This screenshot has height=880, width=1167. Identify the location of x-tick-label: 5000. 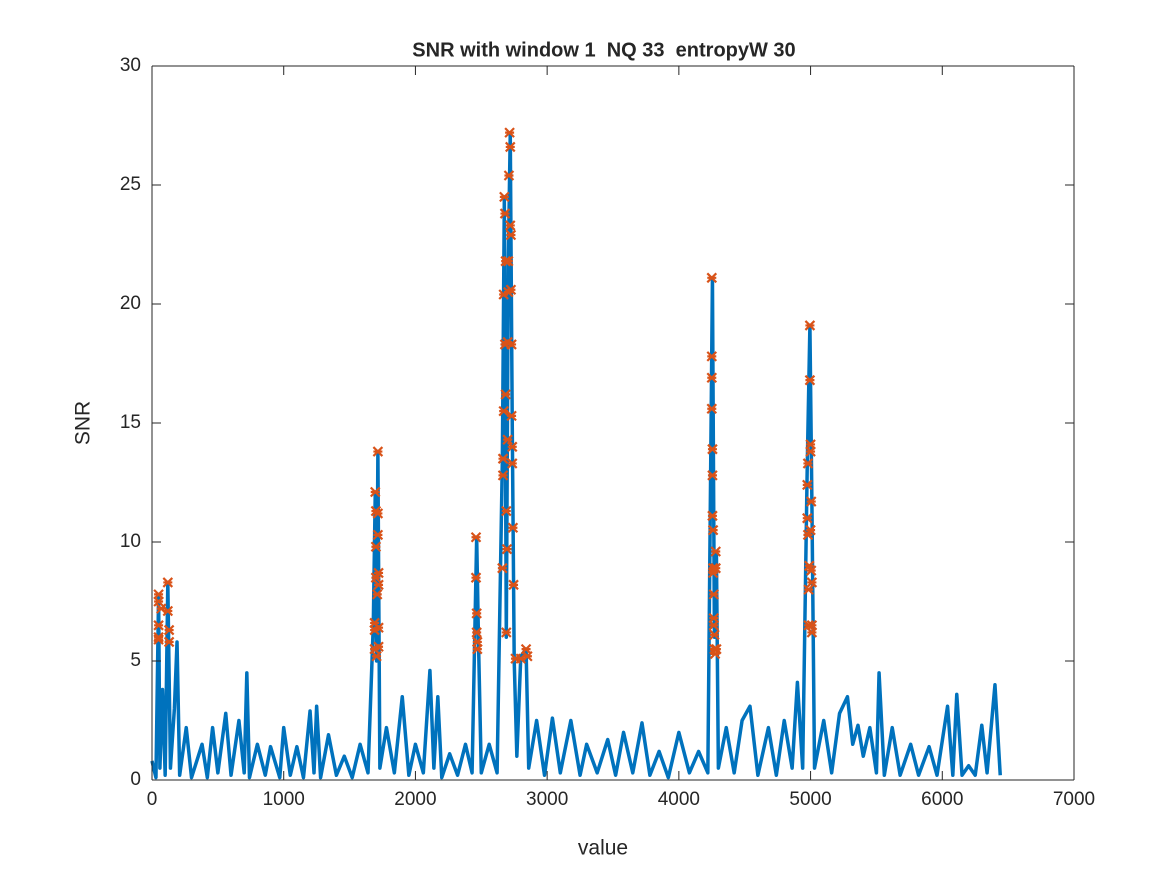
(810, 799).